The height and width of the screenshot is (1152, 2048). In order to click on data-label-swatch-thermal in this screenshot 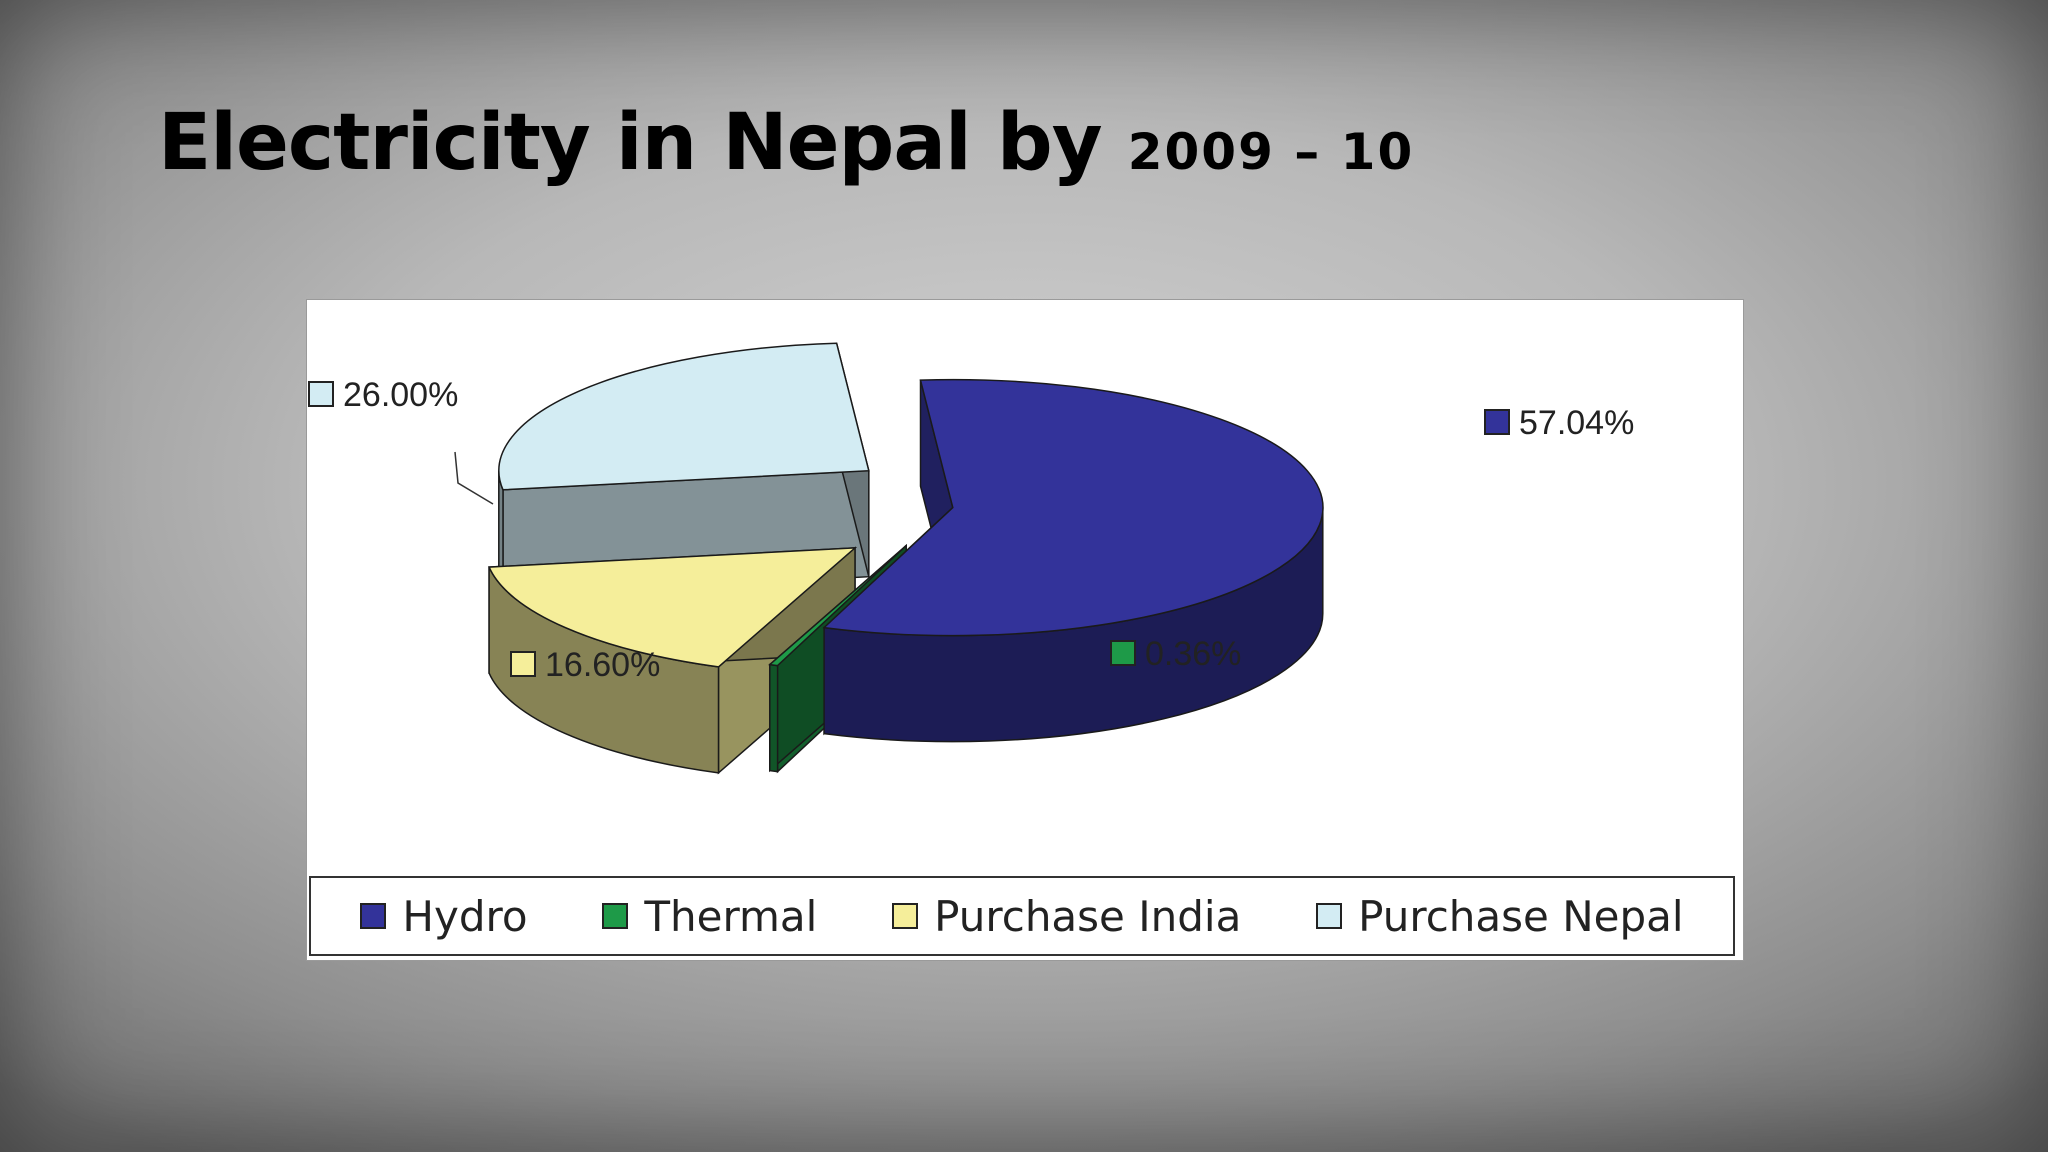, I will do `click(1123, 653)`.